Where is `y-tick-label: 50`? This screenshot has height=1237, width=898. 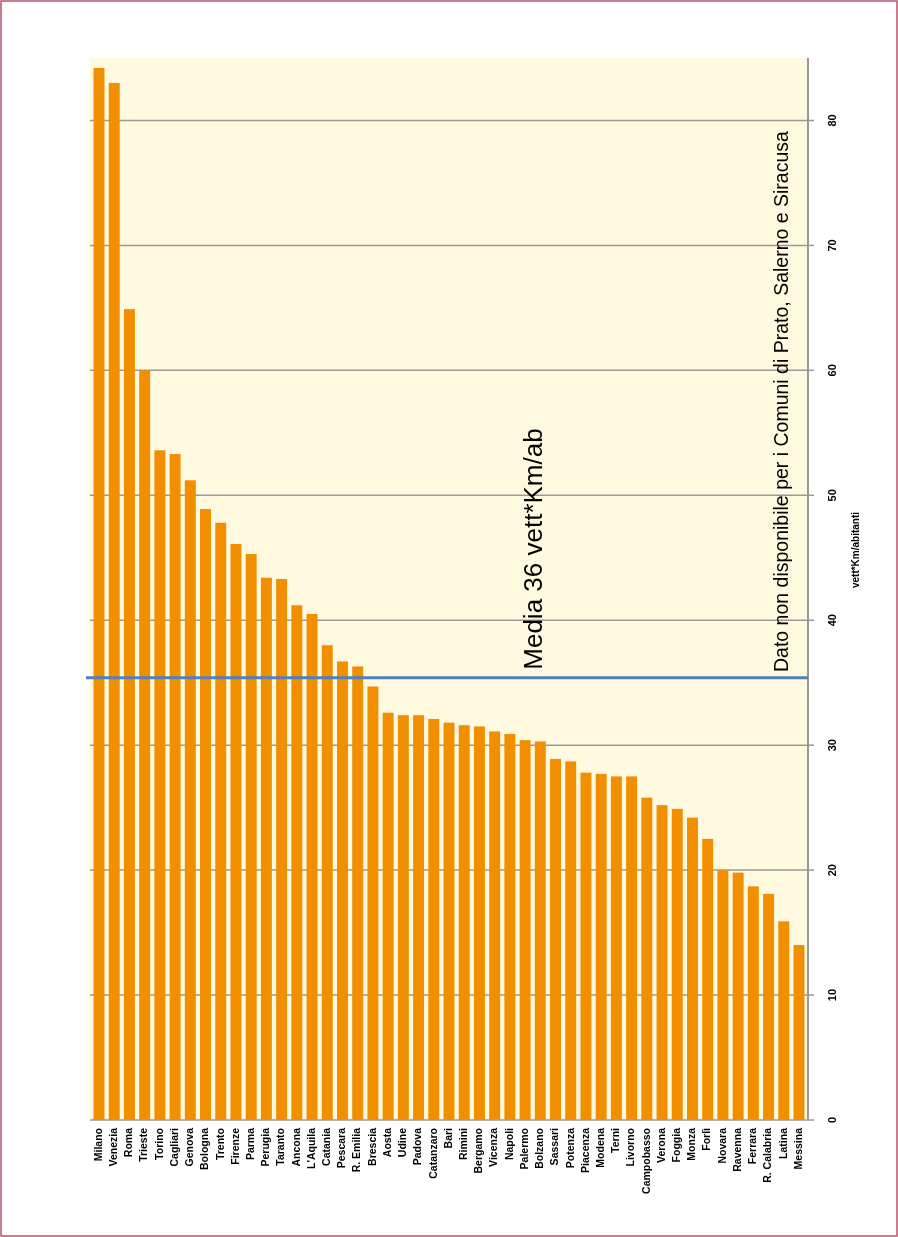 y-tick-label: 50 is located at coordinates (831, 495).